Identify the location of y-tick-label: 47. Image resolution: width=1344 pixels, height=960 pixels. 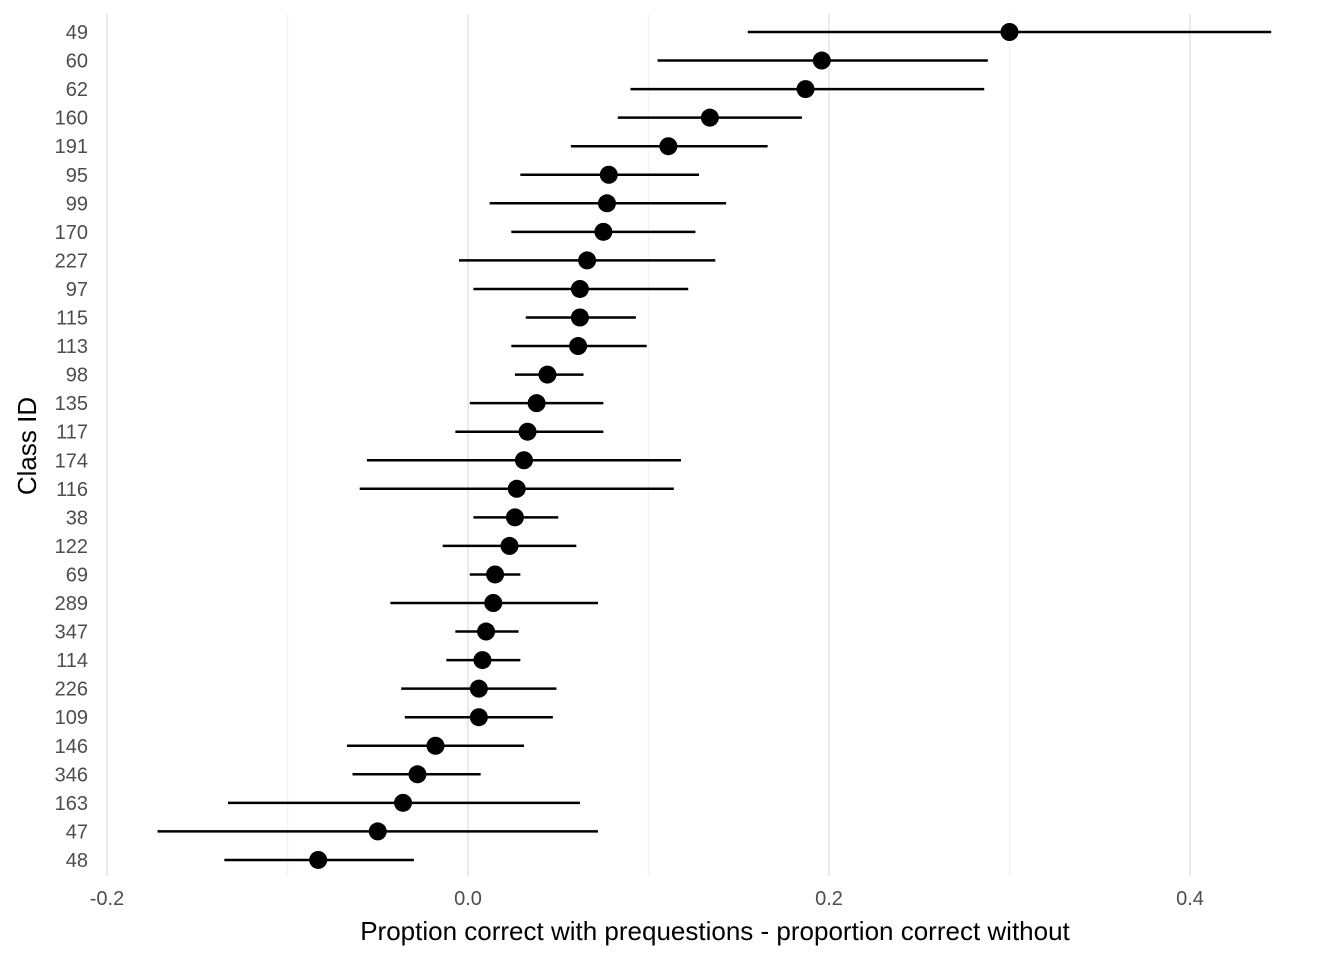
(77, 832).